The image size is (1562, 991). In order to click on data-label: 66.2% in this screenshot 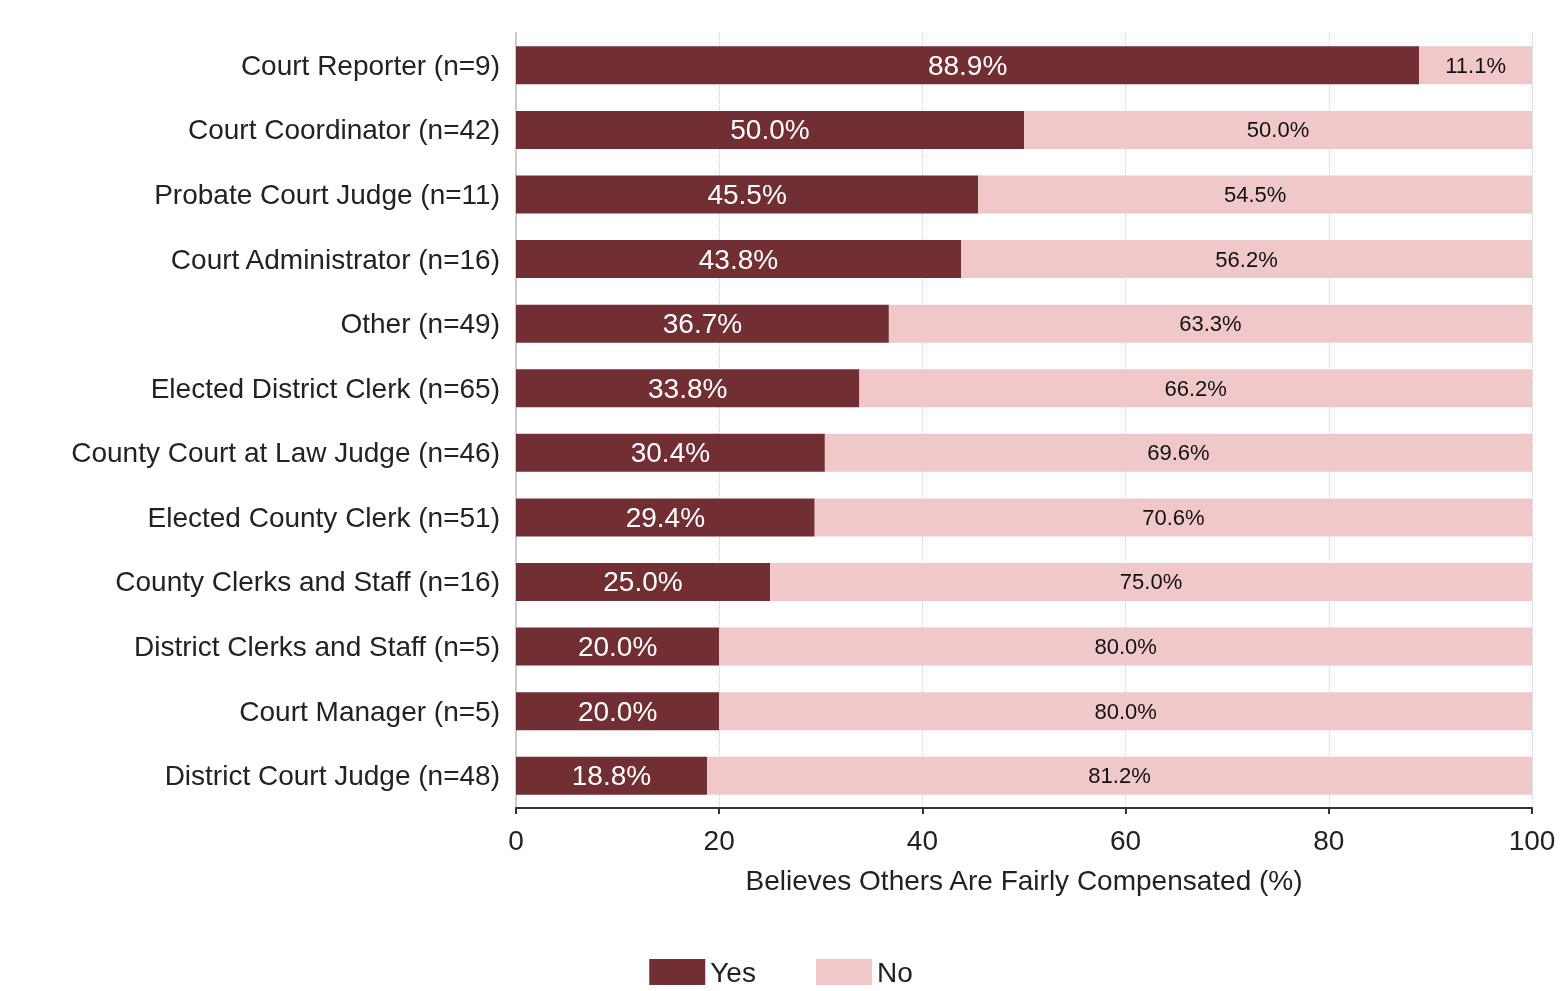, I will do `click(1195, 388)`.